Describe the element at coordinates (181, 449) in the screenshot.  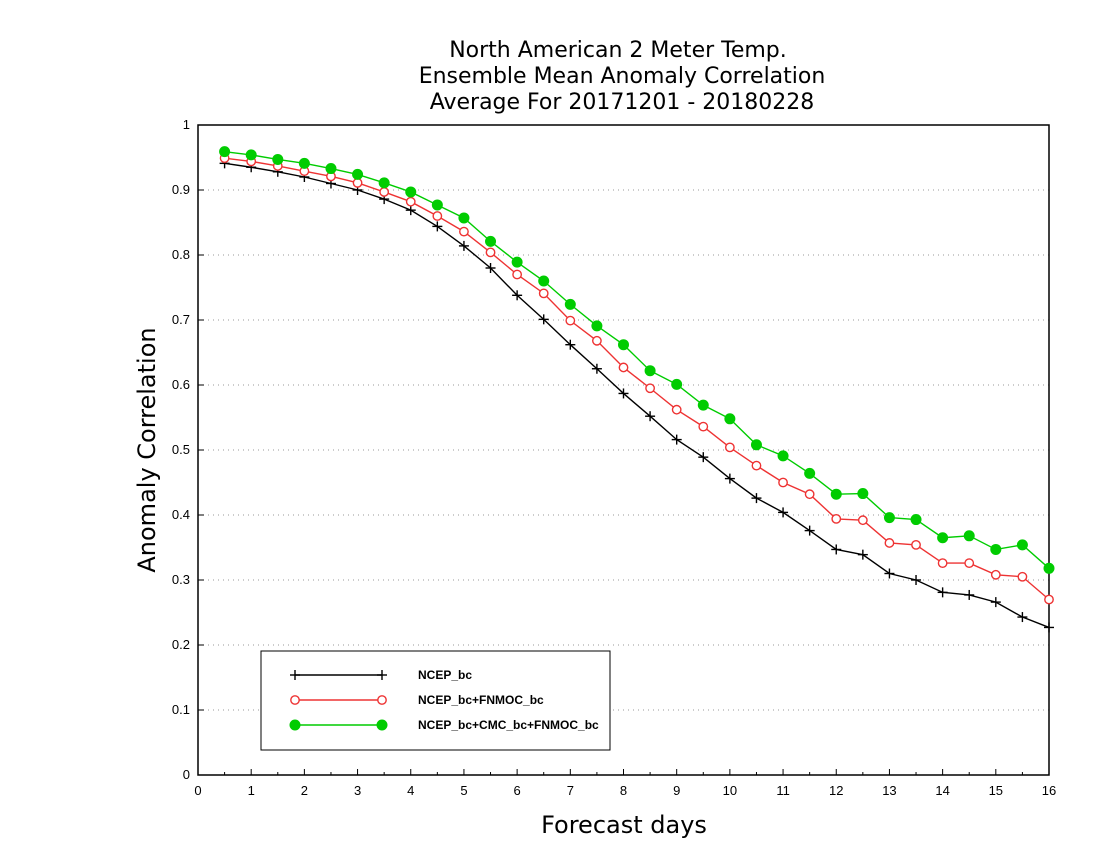
I see `y-tick-label: 0.5` at that location.